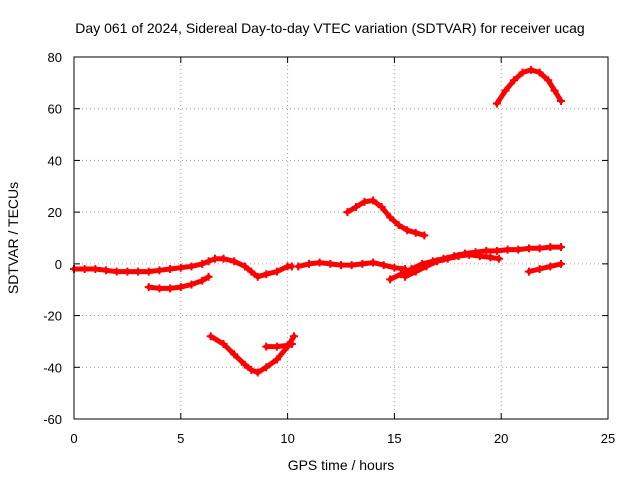 The height and width of the screenshot is (480, 640). Describe the element at coordinates (52, 316) in the screenshot. I see `y-tick-label: -20` at that location.